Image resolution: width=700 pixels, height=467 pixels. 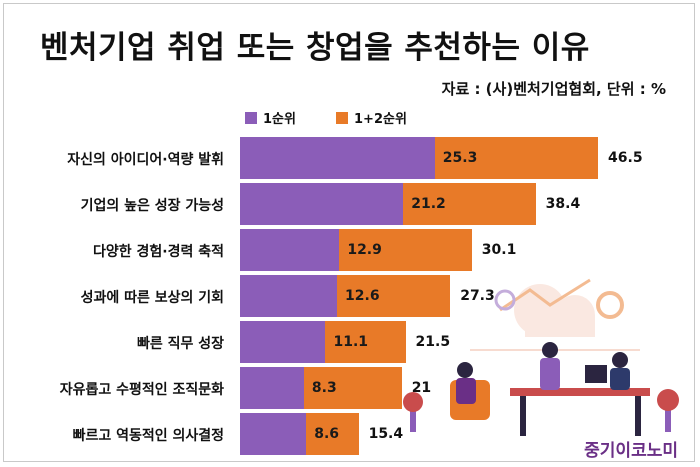 I want to click on data-label-first: 12.9, so click(x=364, y=250).